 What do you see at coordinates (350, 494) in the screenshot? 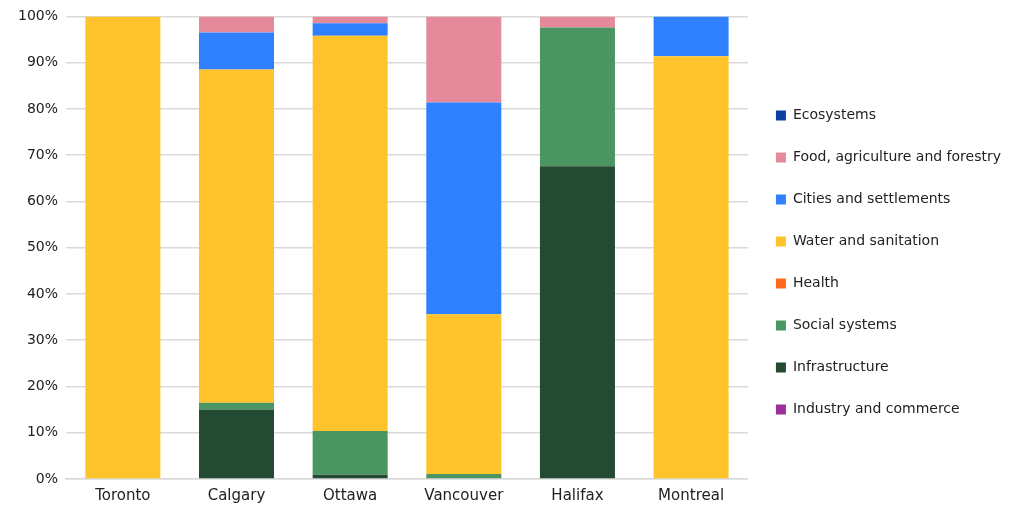
I see `x-tick-label: Ottawa` at bounding box center [350, 494].